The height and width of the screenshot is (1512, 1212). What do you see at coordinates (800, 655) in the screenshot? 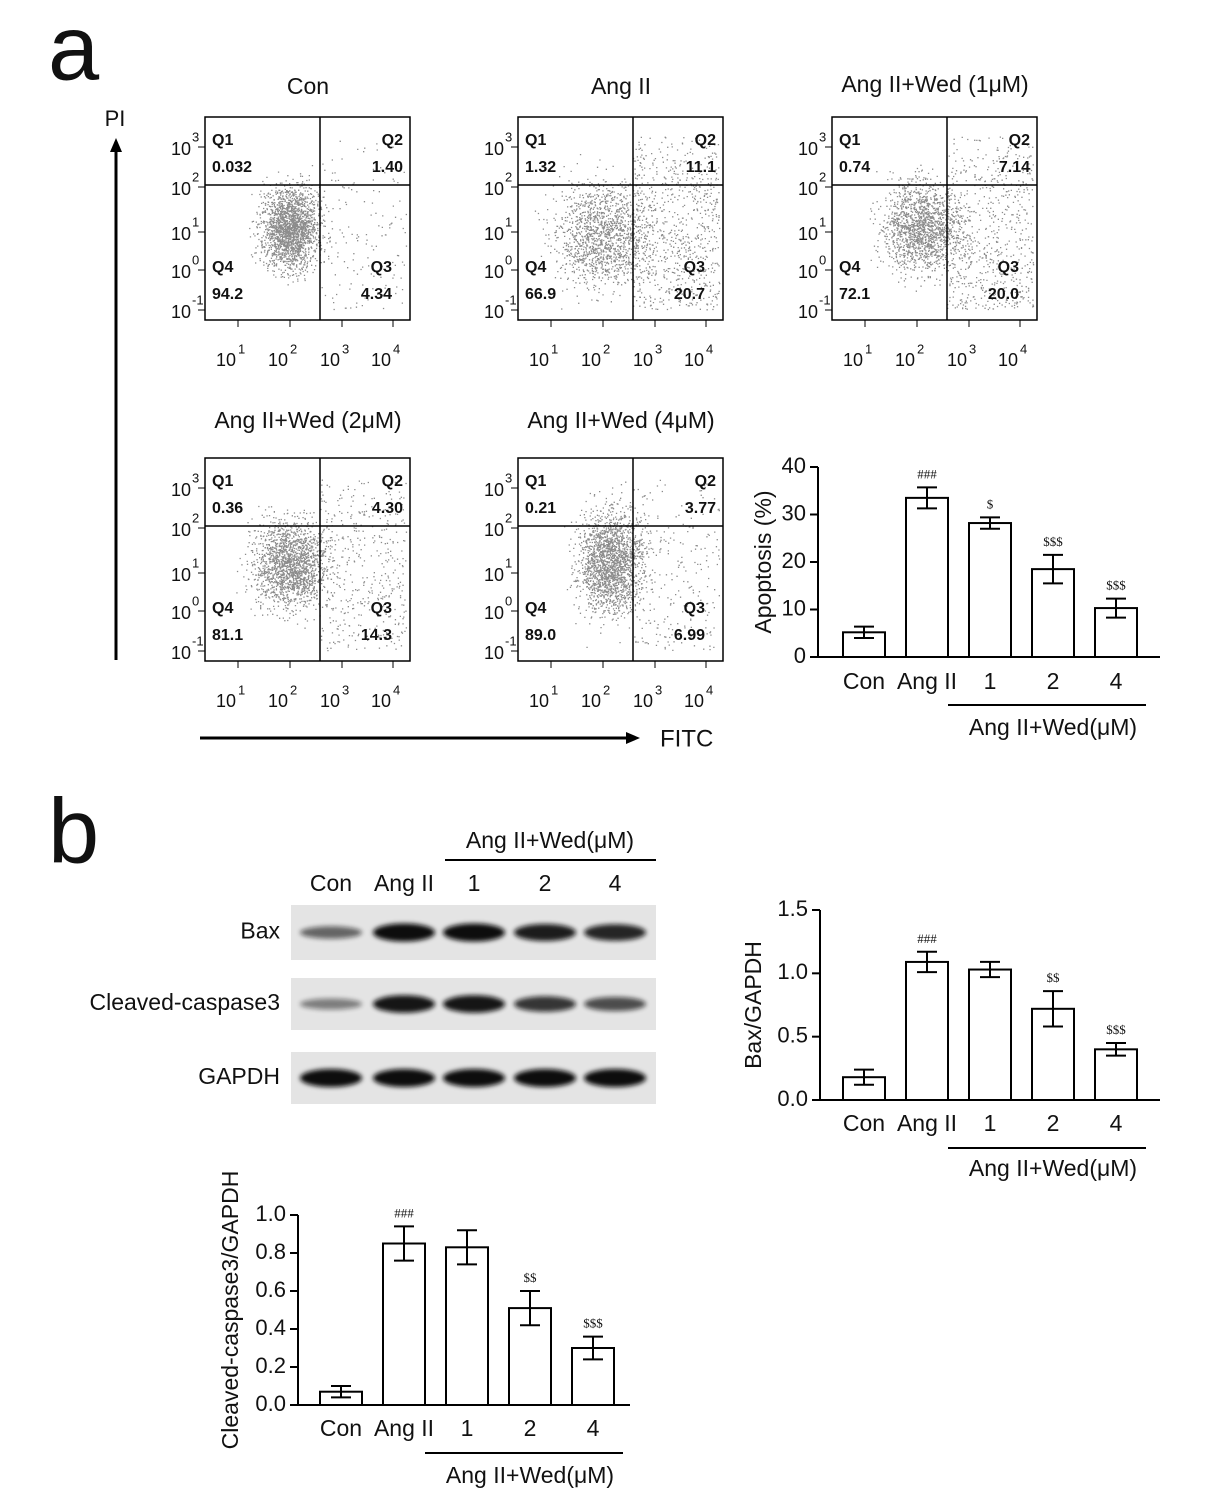
I see `y-tick-label: 0` at bounding box center [800, 655].